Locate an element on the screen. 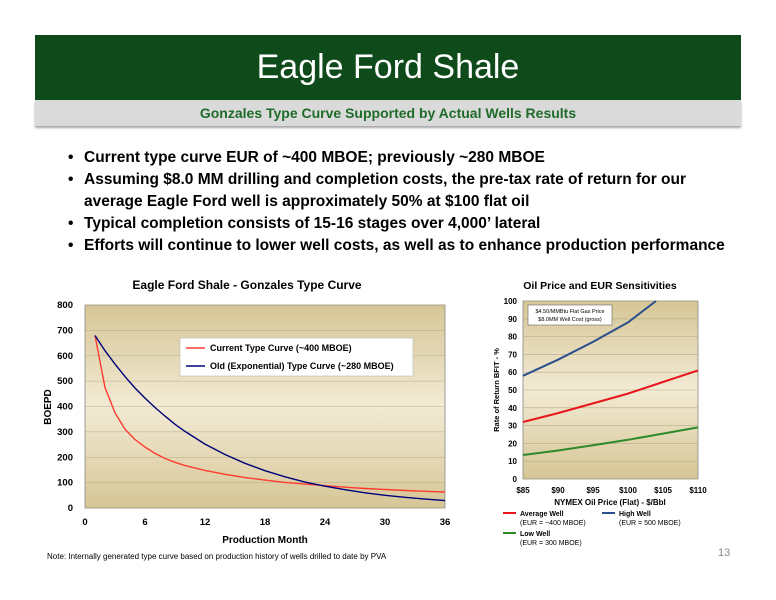  annotation-box is located at coordinates (570, 315).